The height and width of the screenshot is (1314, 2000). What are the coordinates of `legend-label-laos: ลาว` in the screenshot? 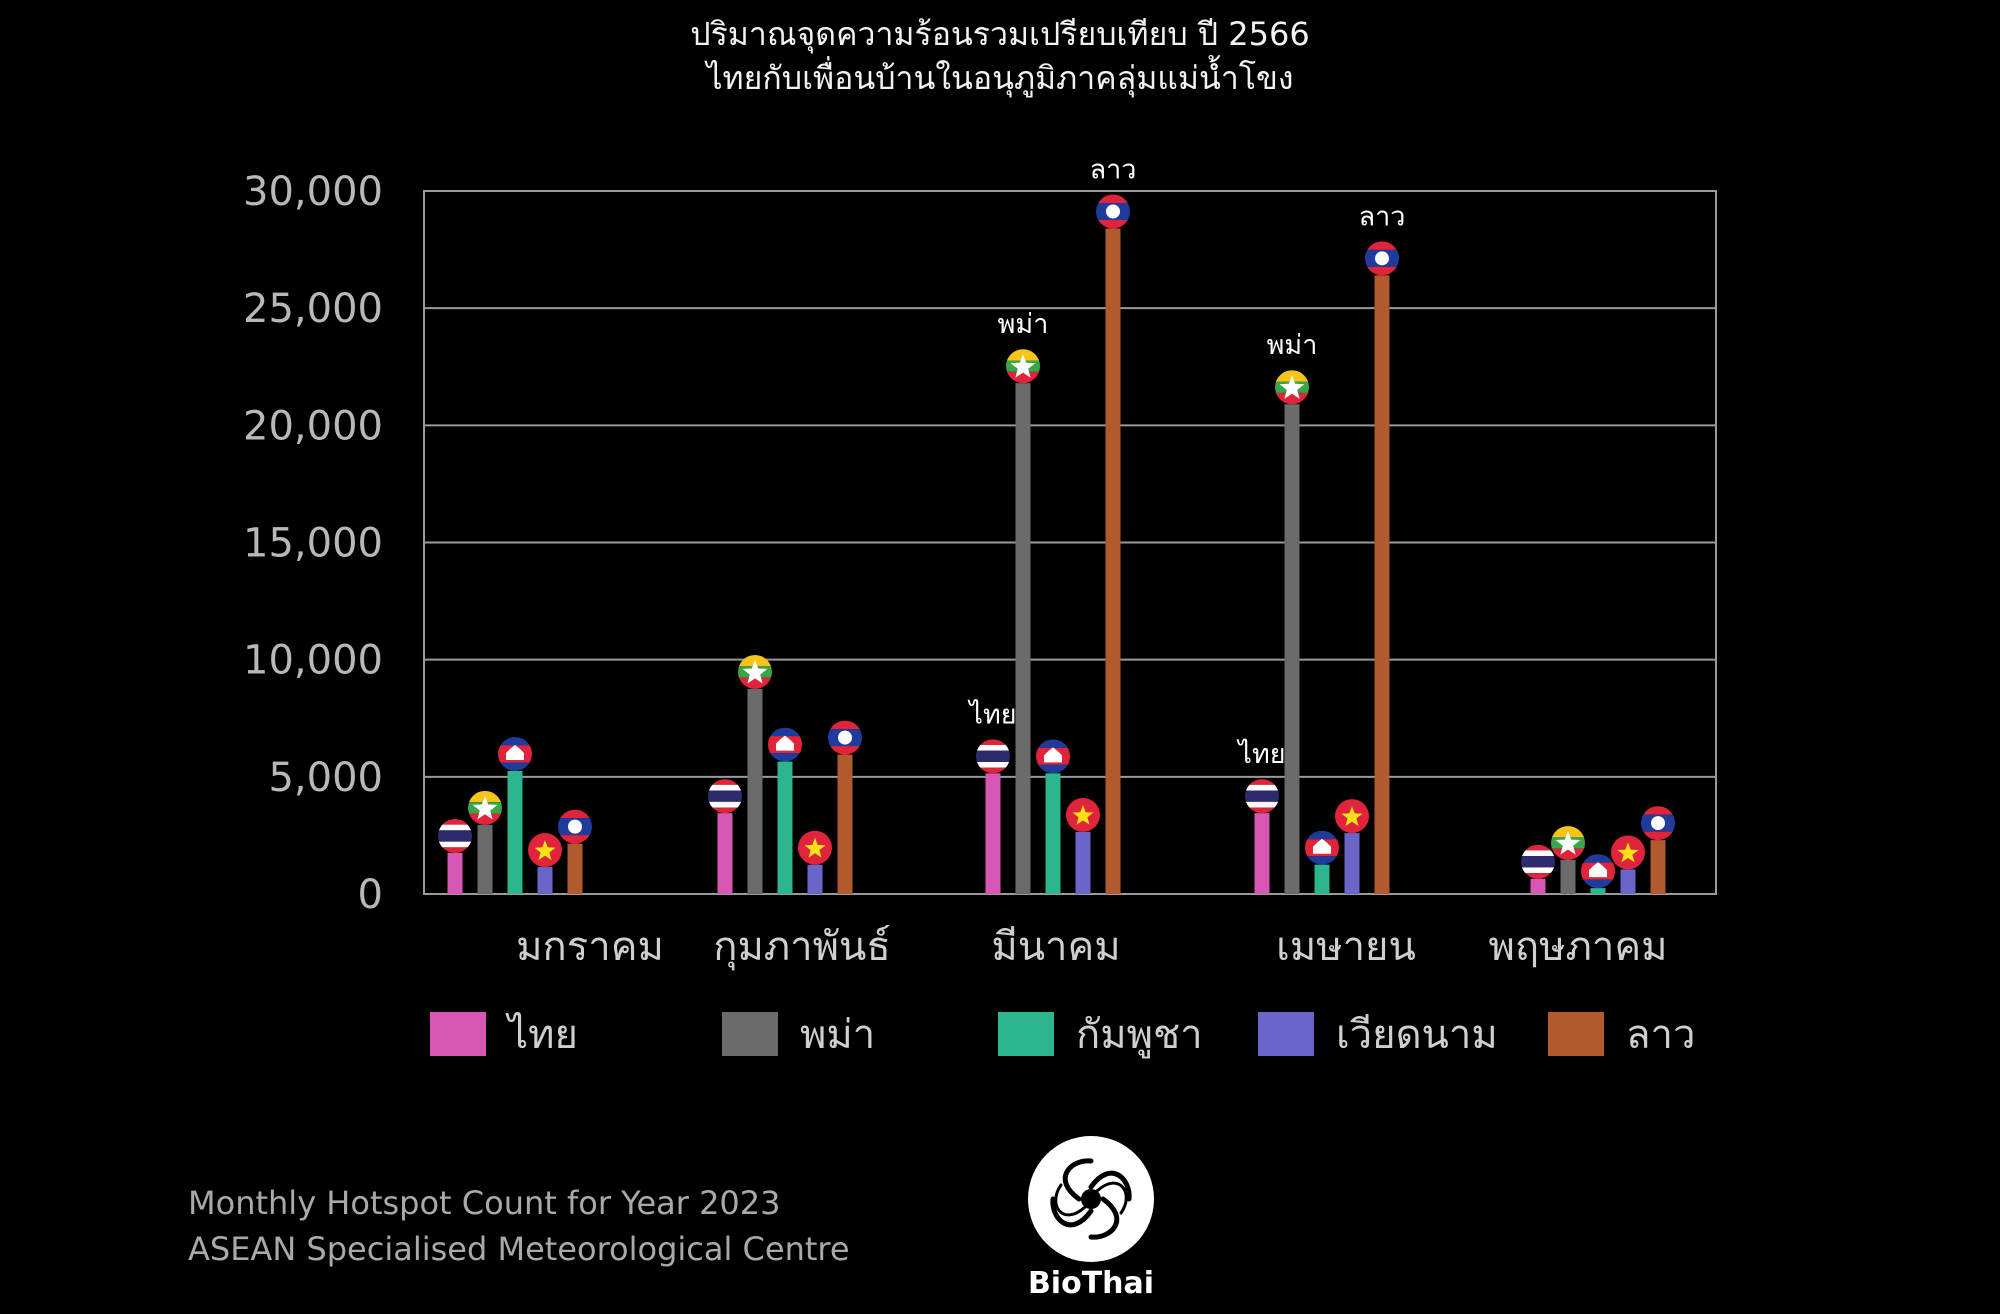 It's located at (1661, 1035).